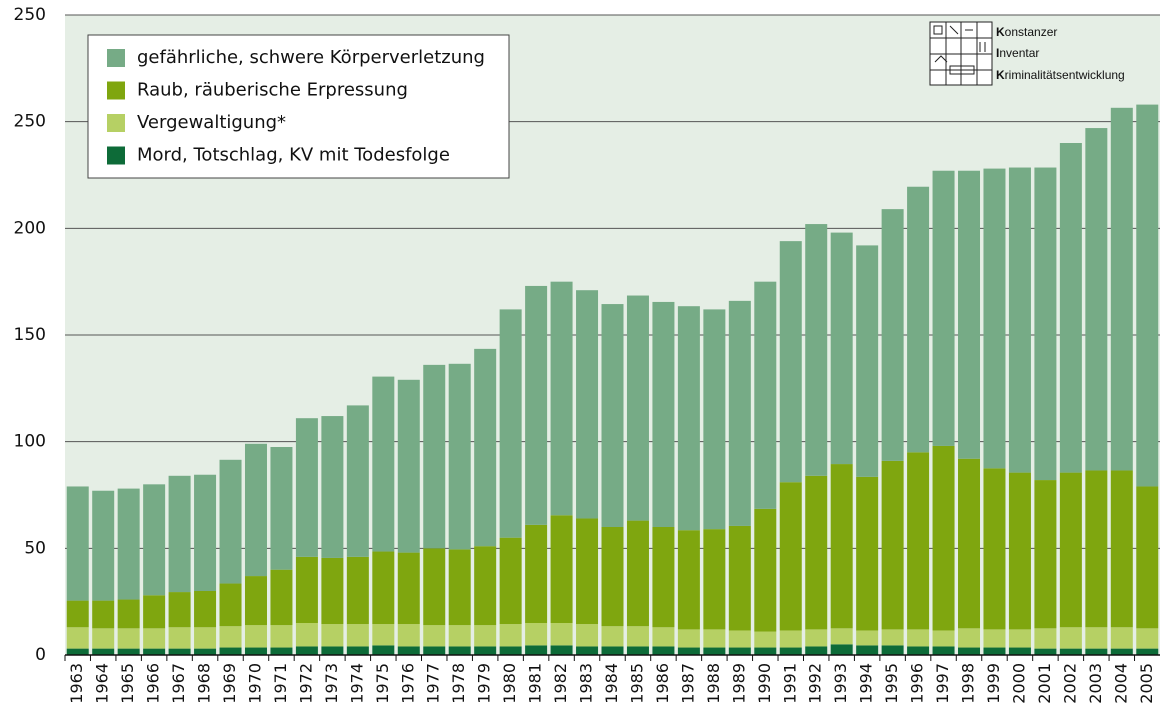 The height and width of the screenshot is (715, 1160). What do you see at coordinates (458, 683) in the screenshot?
I see `x-tick-label: 1978` at bounding box center [458, 683].